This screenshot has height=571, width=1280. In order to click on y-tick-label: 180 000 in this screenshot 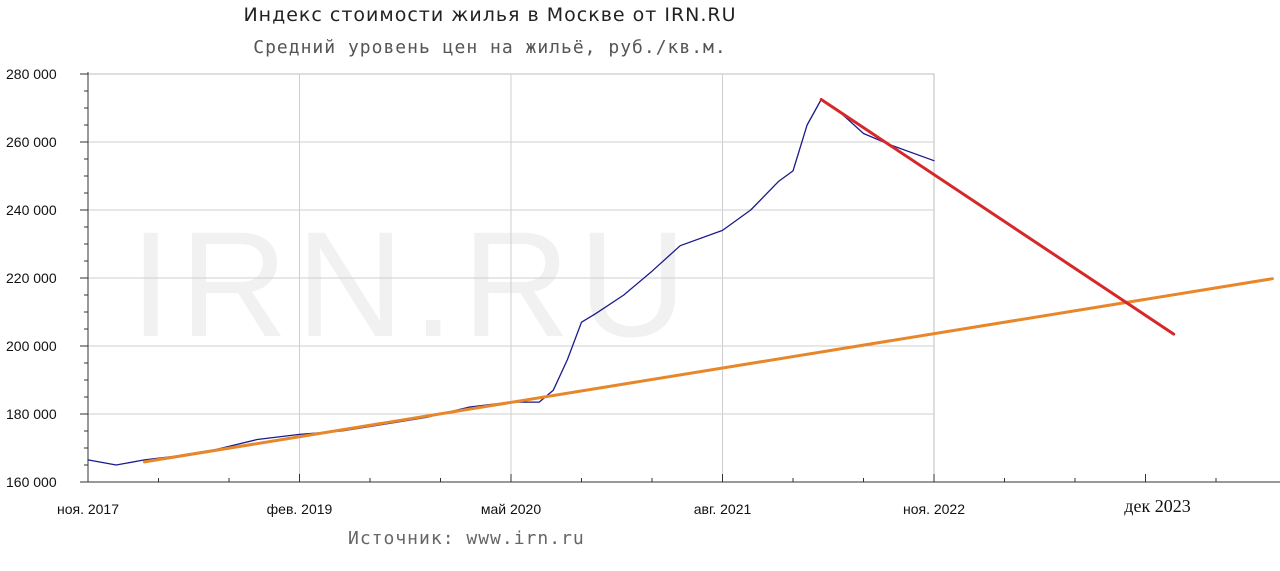, I will do `click(31, 414)`.